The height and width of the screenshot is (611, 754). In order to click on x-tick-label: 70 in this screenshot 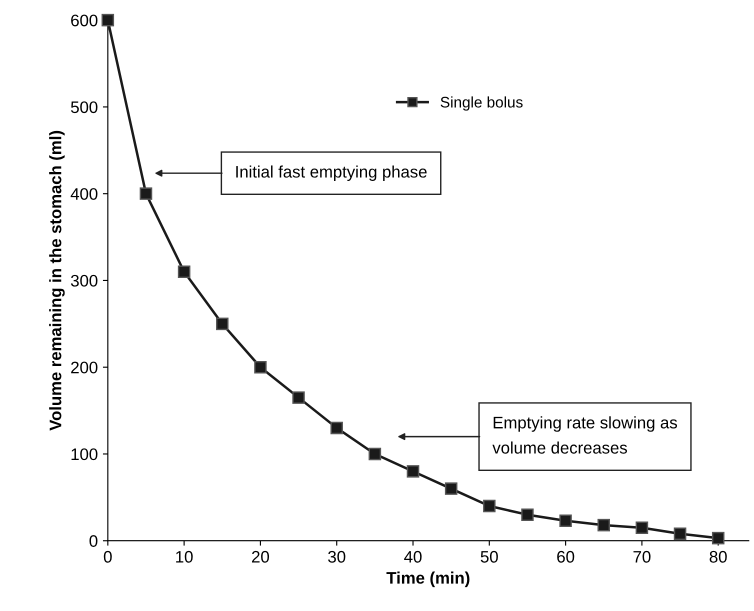, I will do `click(642, 556)`.